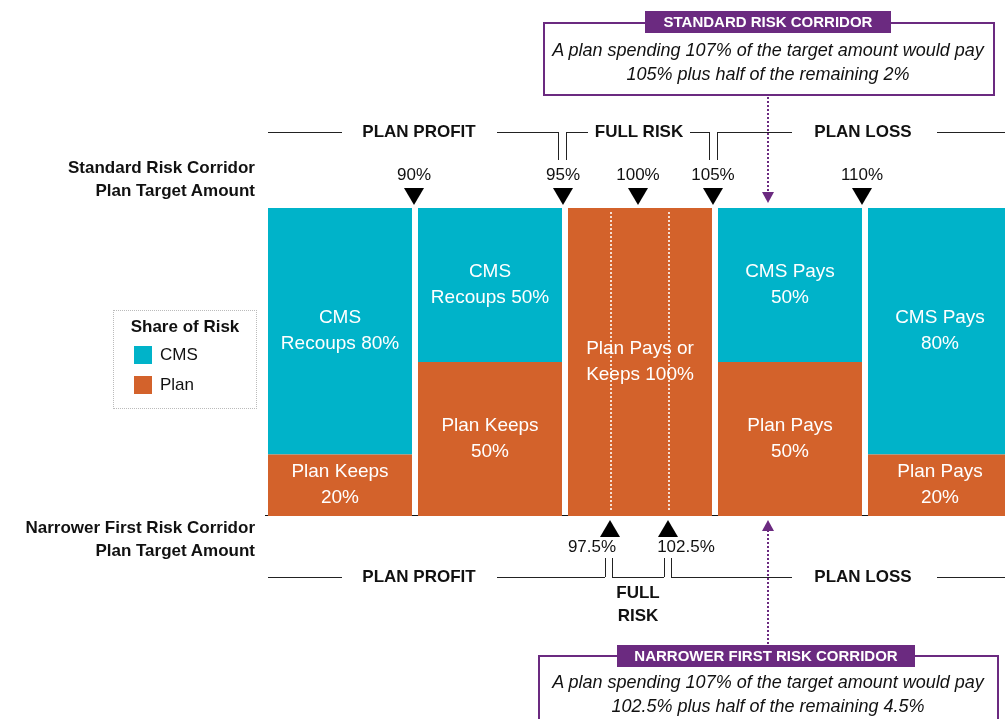  Describe the element at coordinates (790, 438) in the screenshot. I see `data-label: Plan Pays 50%` at that location.